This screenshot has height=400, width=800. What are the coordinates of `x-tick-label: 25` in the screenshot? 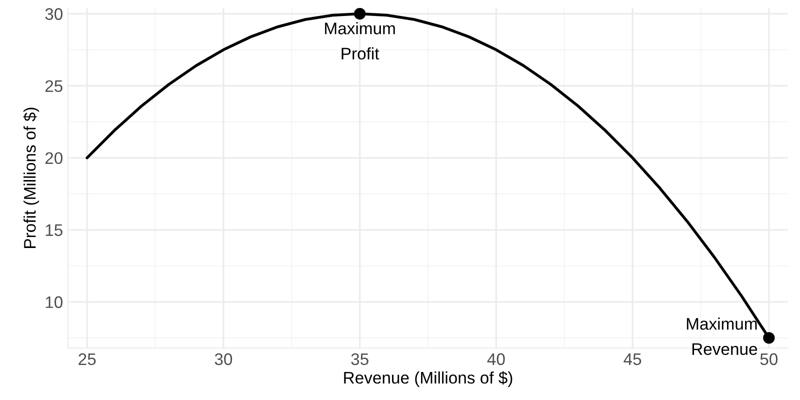 It's located at (87, 359).